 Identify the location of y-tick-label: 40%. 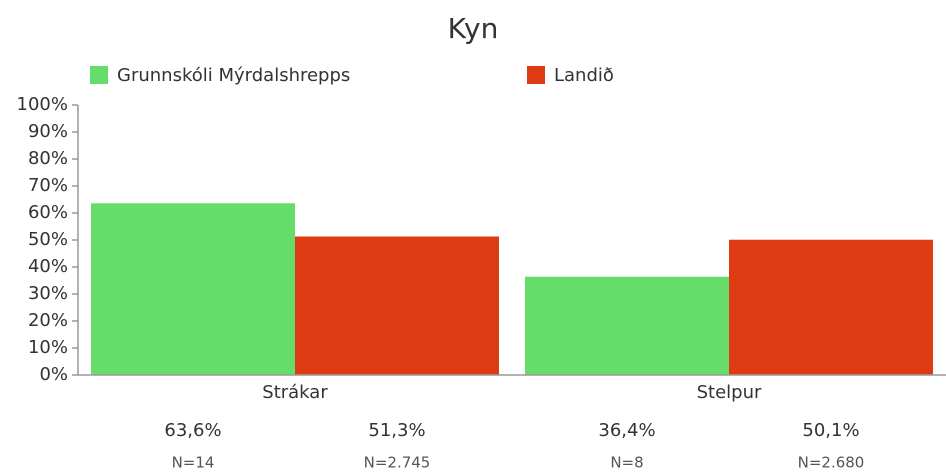
(48, 266).